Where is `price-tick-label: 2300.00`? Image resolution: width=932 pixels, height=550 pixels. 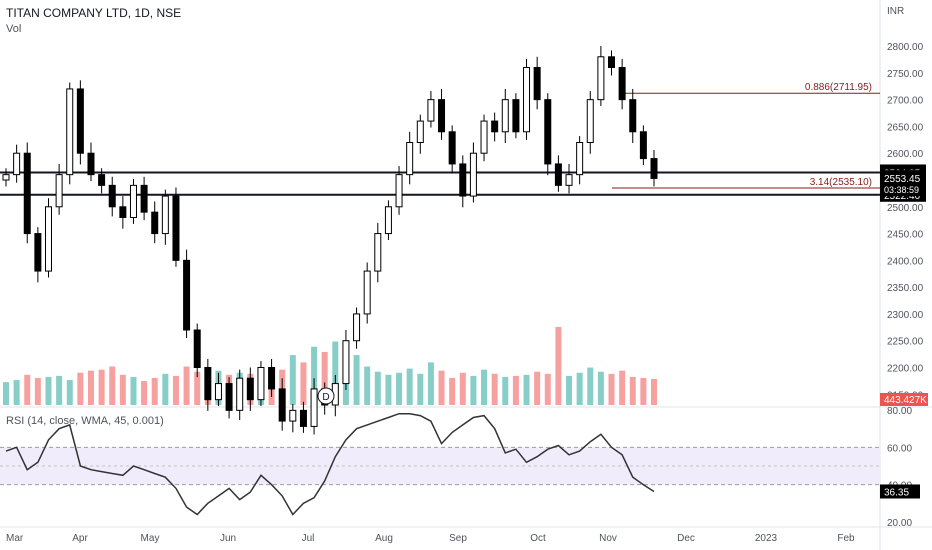
price-tick-label: 2300.00 is located at coordinates (905, 315).